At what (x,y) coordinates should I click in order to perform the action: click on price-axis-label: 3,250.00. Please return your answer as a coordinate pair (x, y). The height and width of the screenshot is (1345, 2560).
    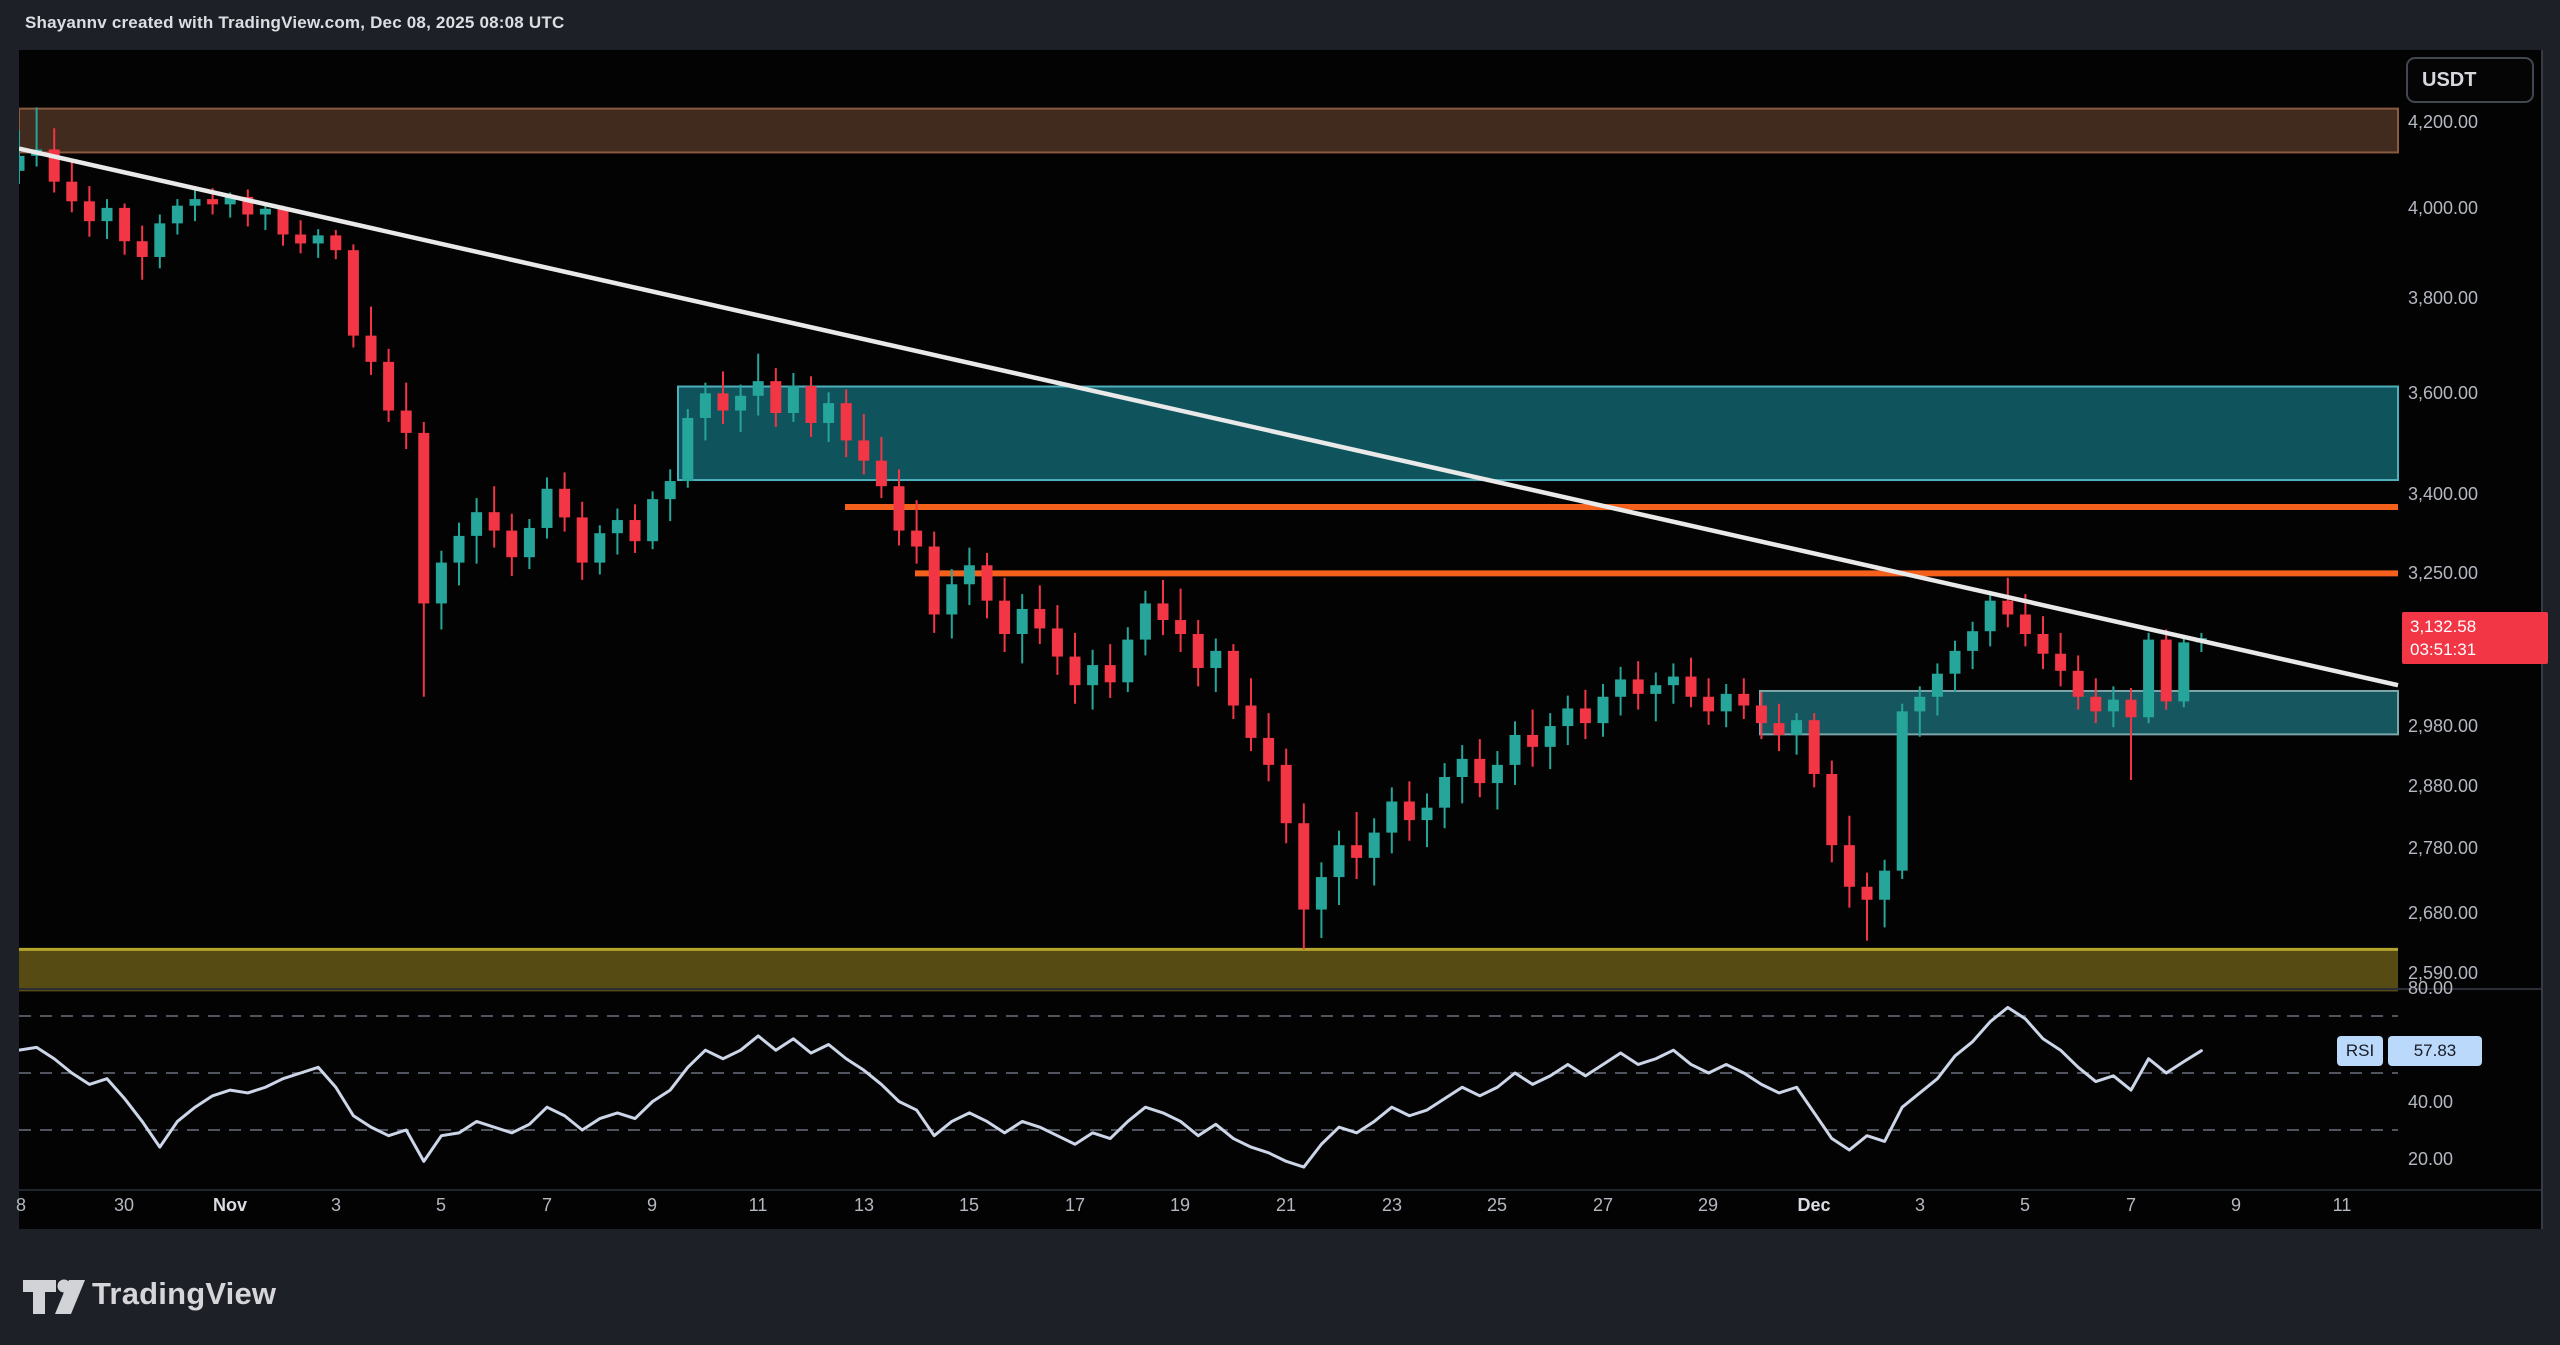
    Looking at the image, I should click on (2443, 573).